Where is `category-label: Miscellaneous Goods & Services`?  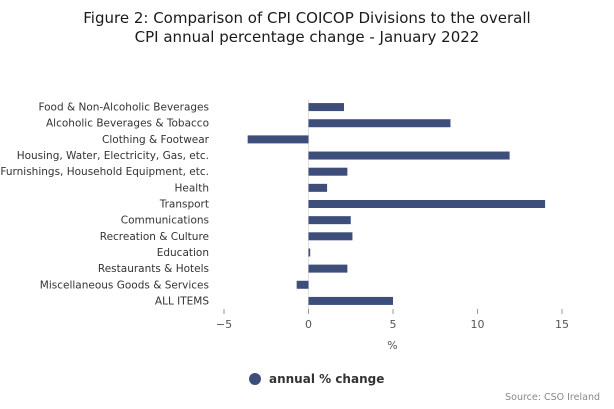 category-label: Miscellaneous Goods & Services is located at coordinates (124, 285).